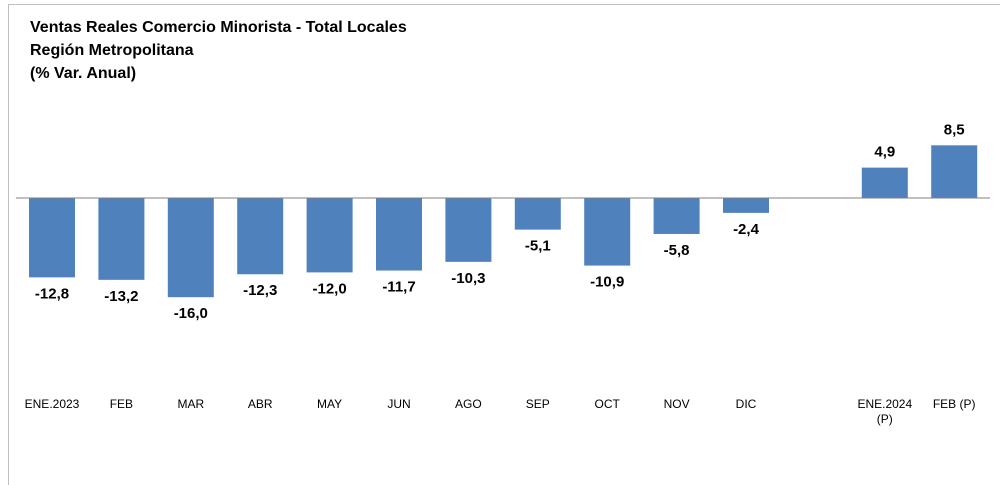 The image size is (1000, 485). What do you see at coordinates (52, 293) in the screenshot?
I see `data-label: -12,8` at bounding box center [52, 293].